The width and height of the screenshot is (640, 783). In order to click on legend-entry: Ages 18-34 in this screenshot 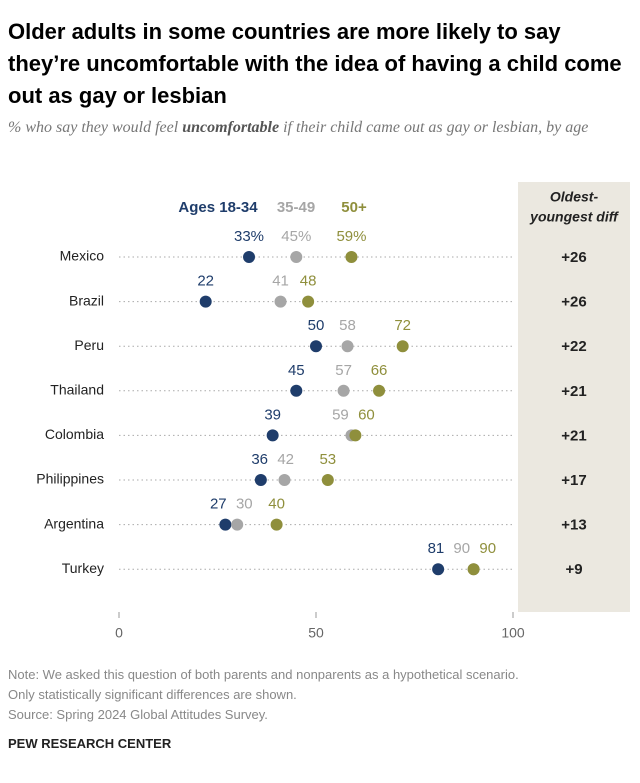, I will do `click(218, 207)`.